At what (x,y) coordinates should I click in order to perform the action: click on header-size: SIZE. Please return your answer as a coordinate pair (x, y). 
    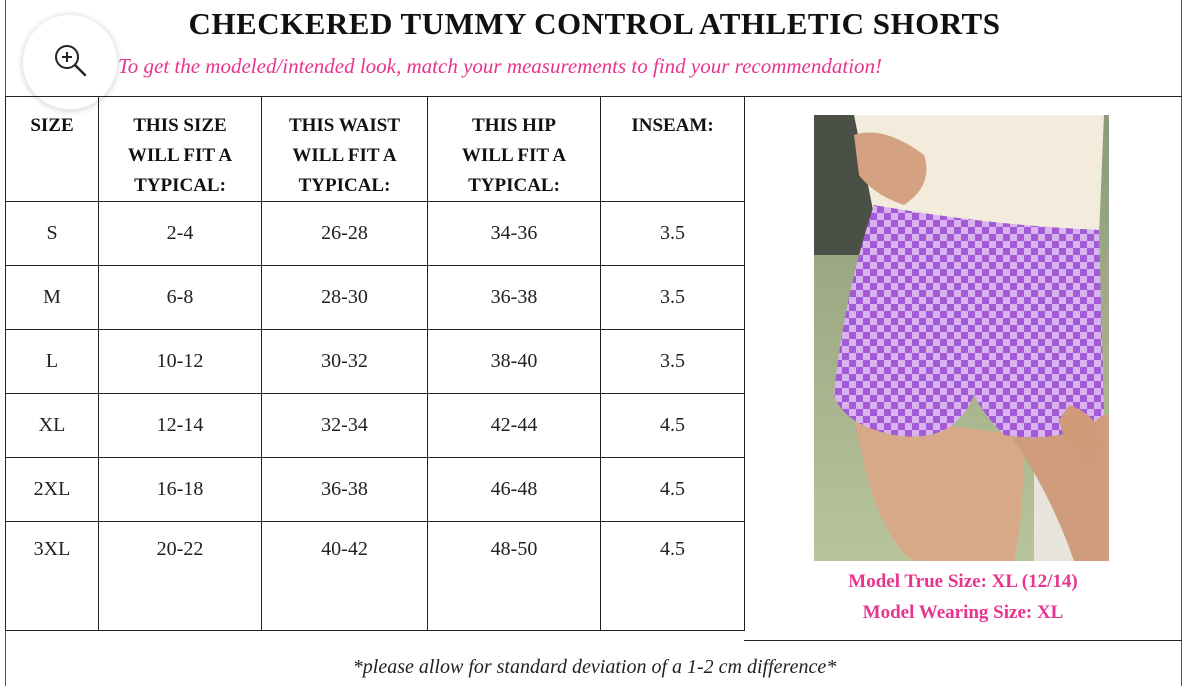
    Looking at the image, I should click on (52, 149).